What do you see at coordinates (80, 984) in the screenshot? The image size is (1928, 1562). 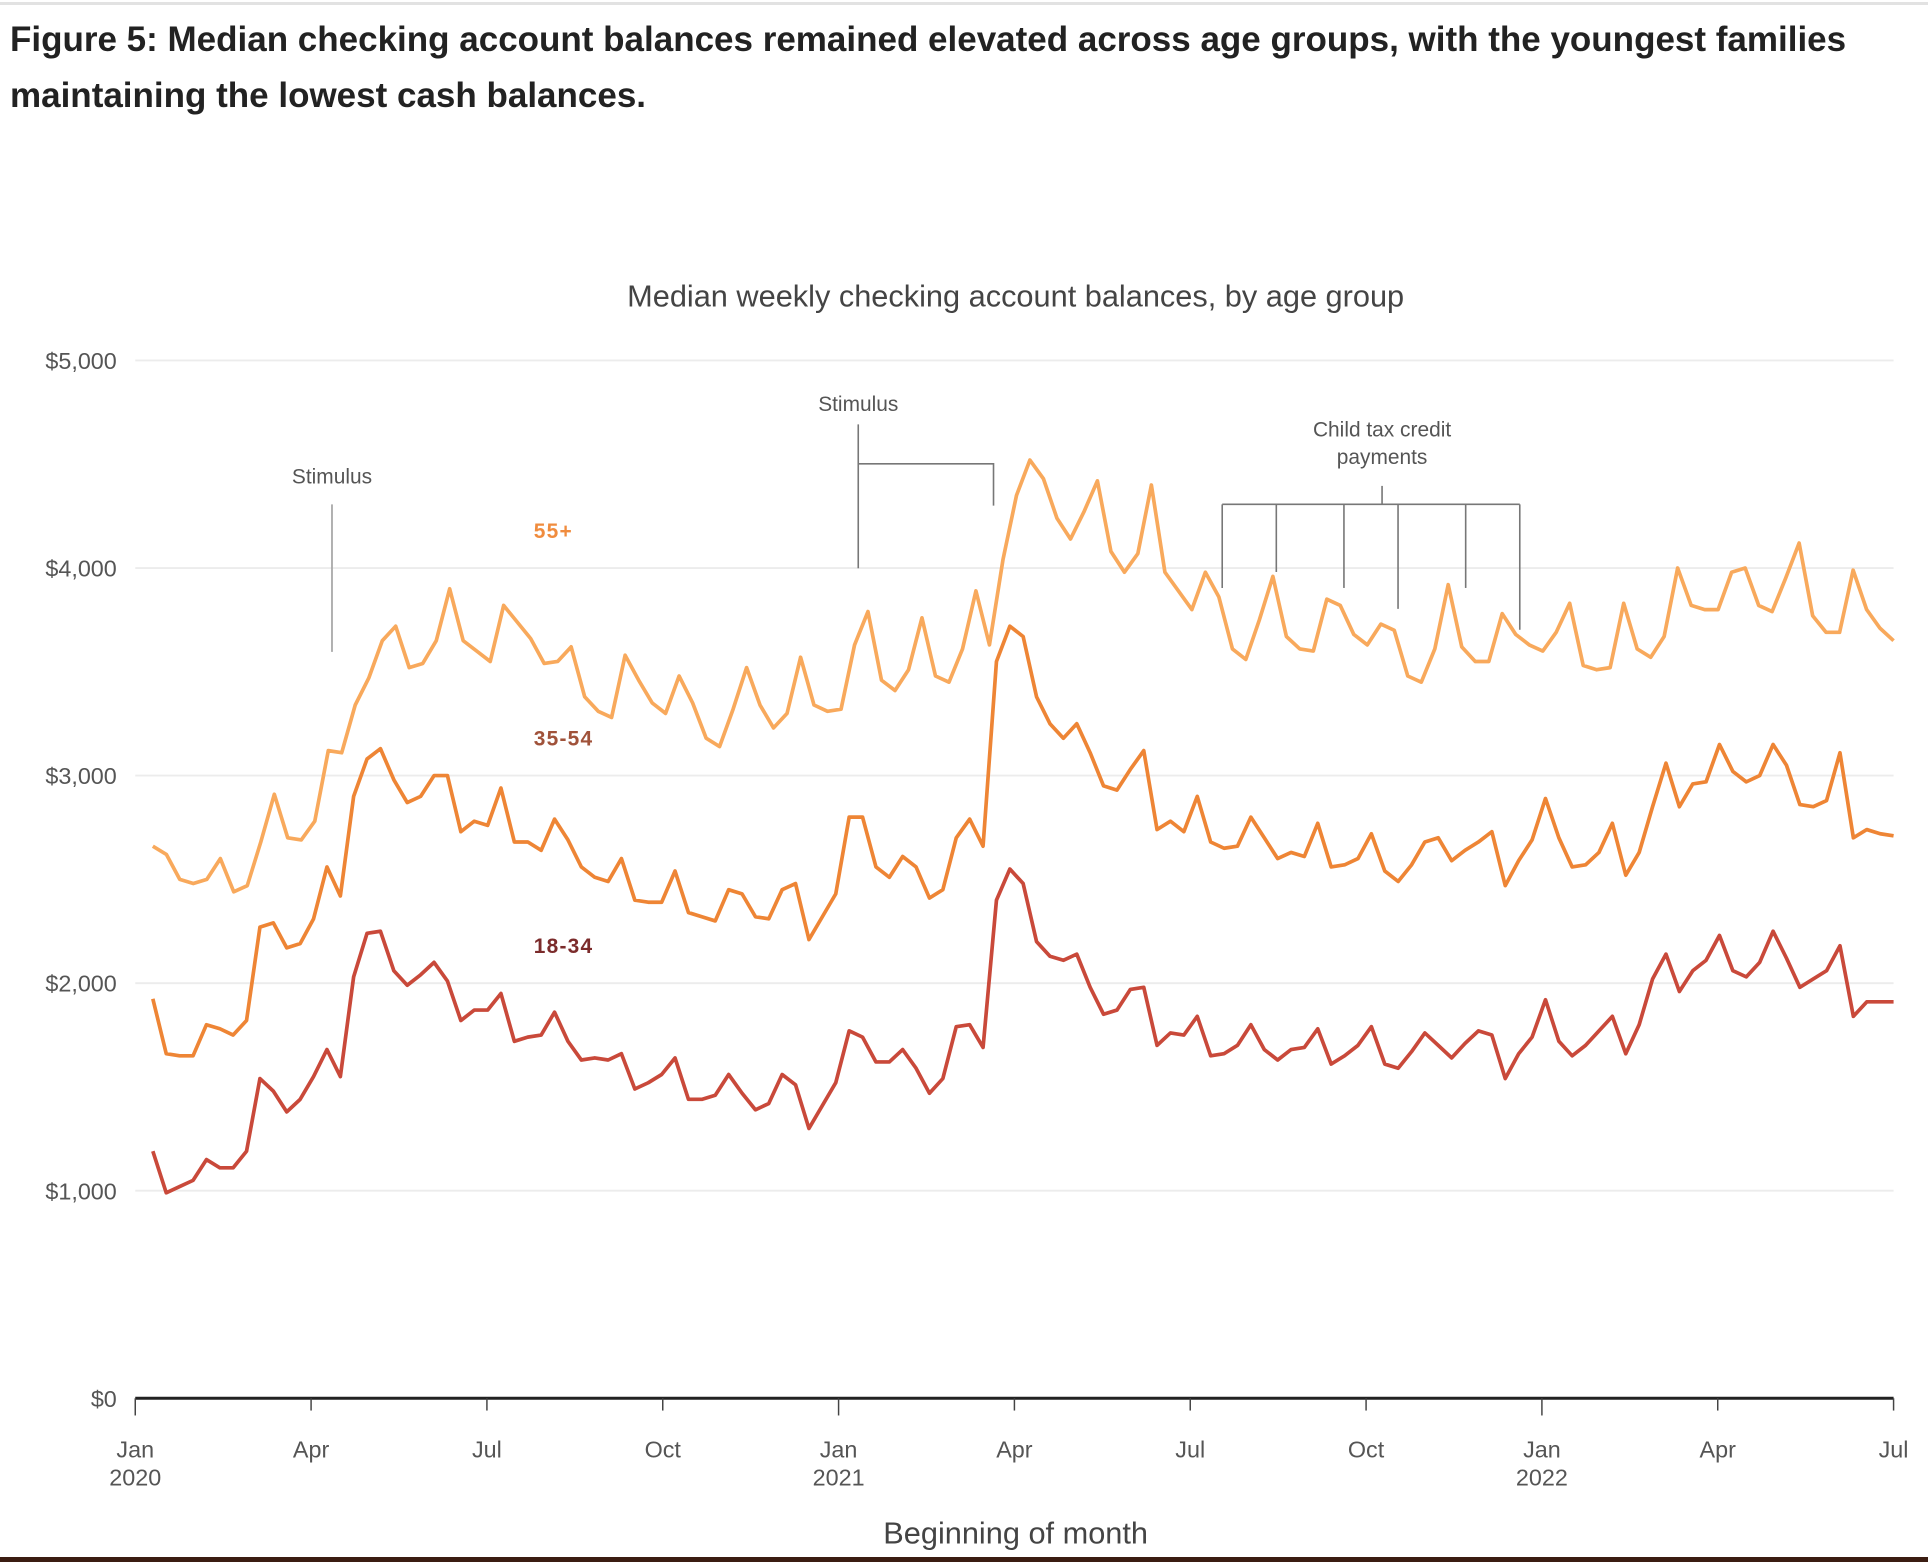 I see `y-tick-label: $2,000` at bounding box center [80, 984].